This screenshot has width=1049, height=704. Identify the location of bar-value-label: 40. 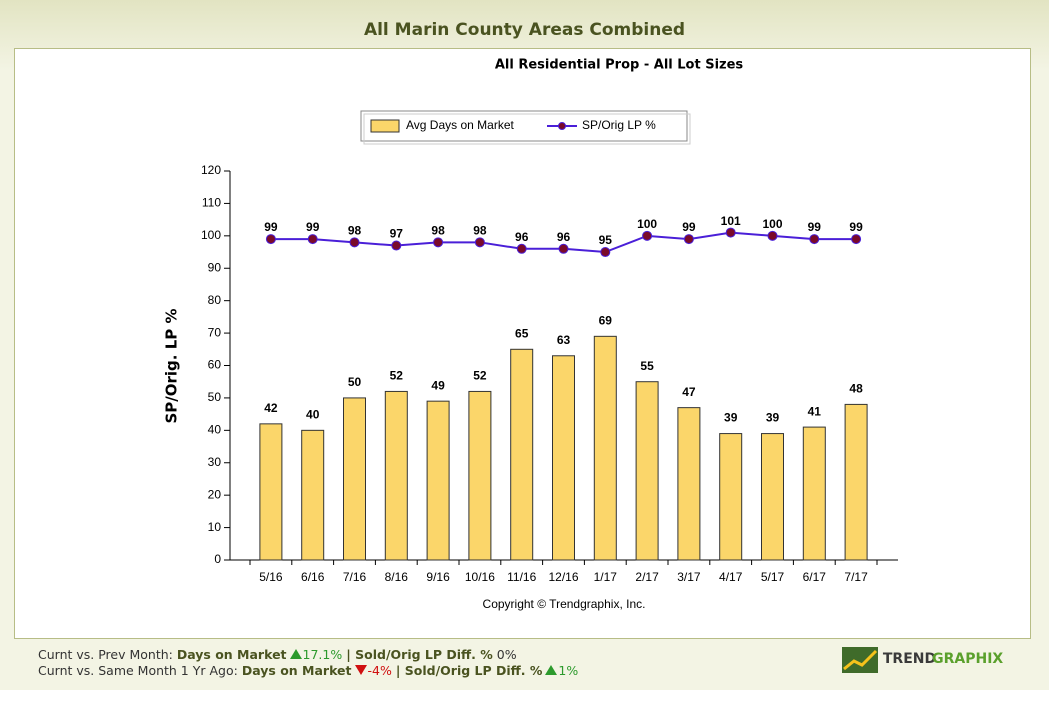
(313, 415).